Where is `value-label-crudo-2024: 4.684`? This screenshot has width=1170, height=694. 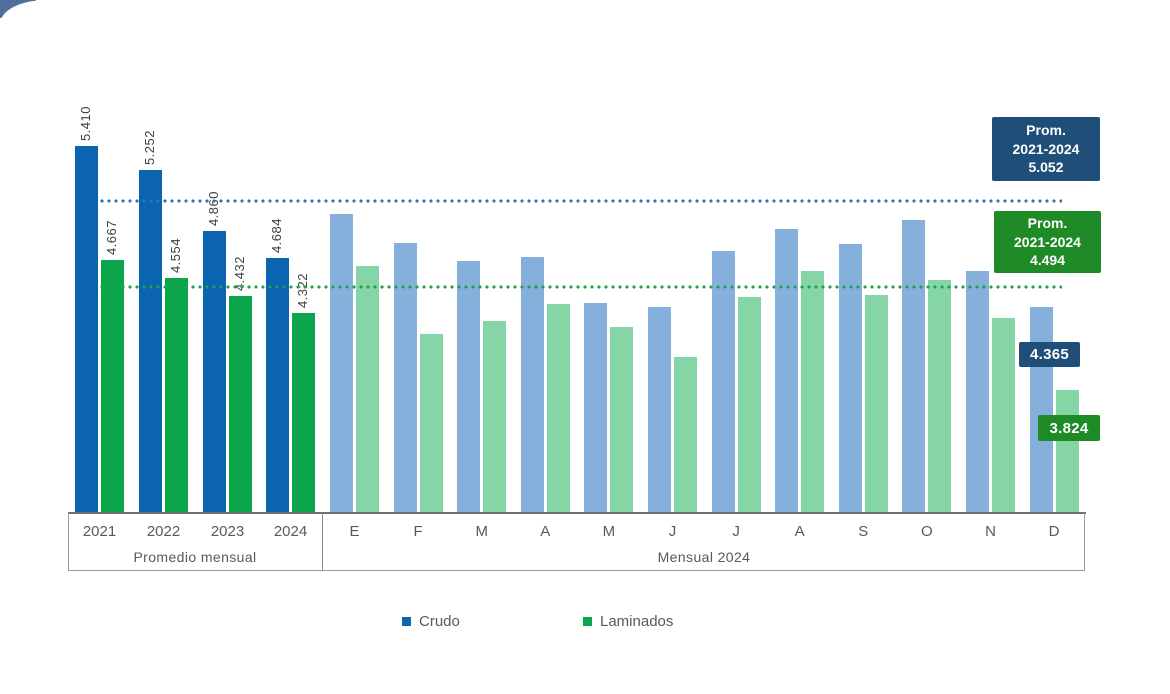
value-label-crudo-2024: 4.684 is located at coordinates (276, 235).